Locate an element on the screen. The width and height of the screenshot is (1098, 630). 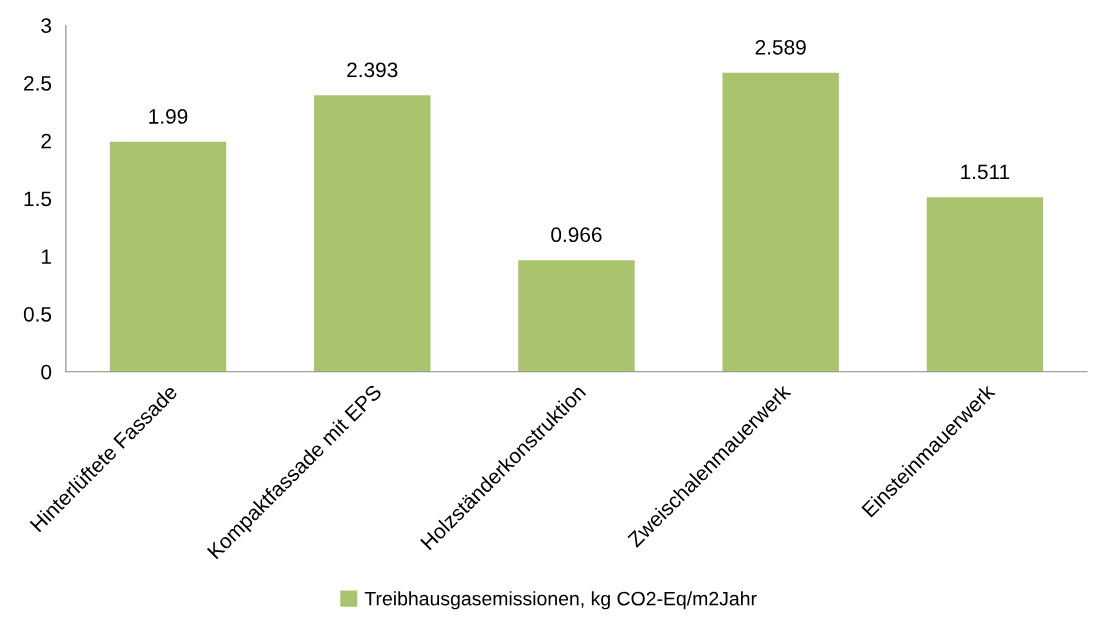
y-tick-label: 1.5 is located at coordinates (38, 199).